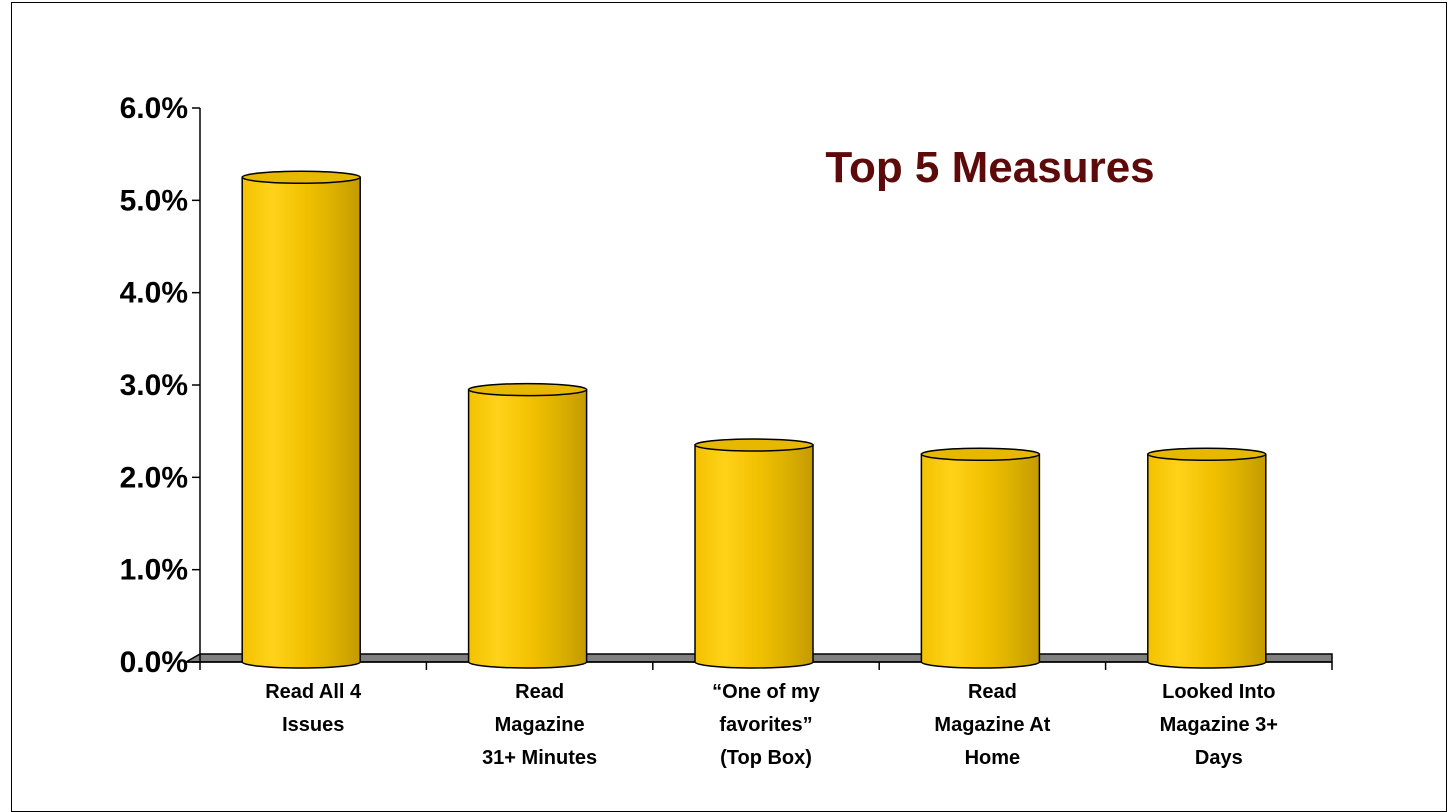 The width and height of the screenshot is (1450, 812). I want to click on y-tick-label: 5.0%, so click(154, 200).